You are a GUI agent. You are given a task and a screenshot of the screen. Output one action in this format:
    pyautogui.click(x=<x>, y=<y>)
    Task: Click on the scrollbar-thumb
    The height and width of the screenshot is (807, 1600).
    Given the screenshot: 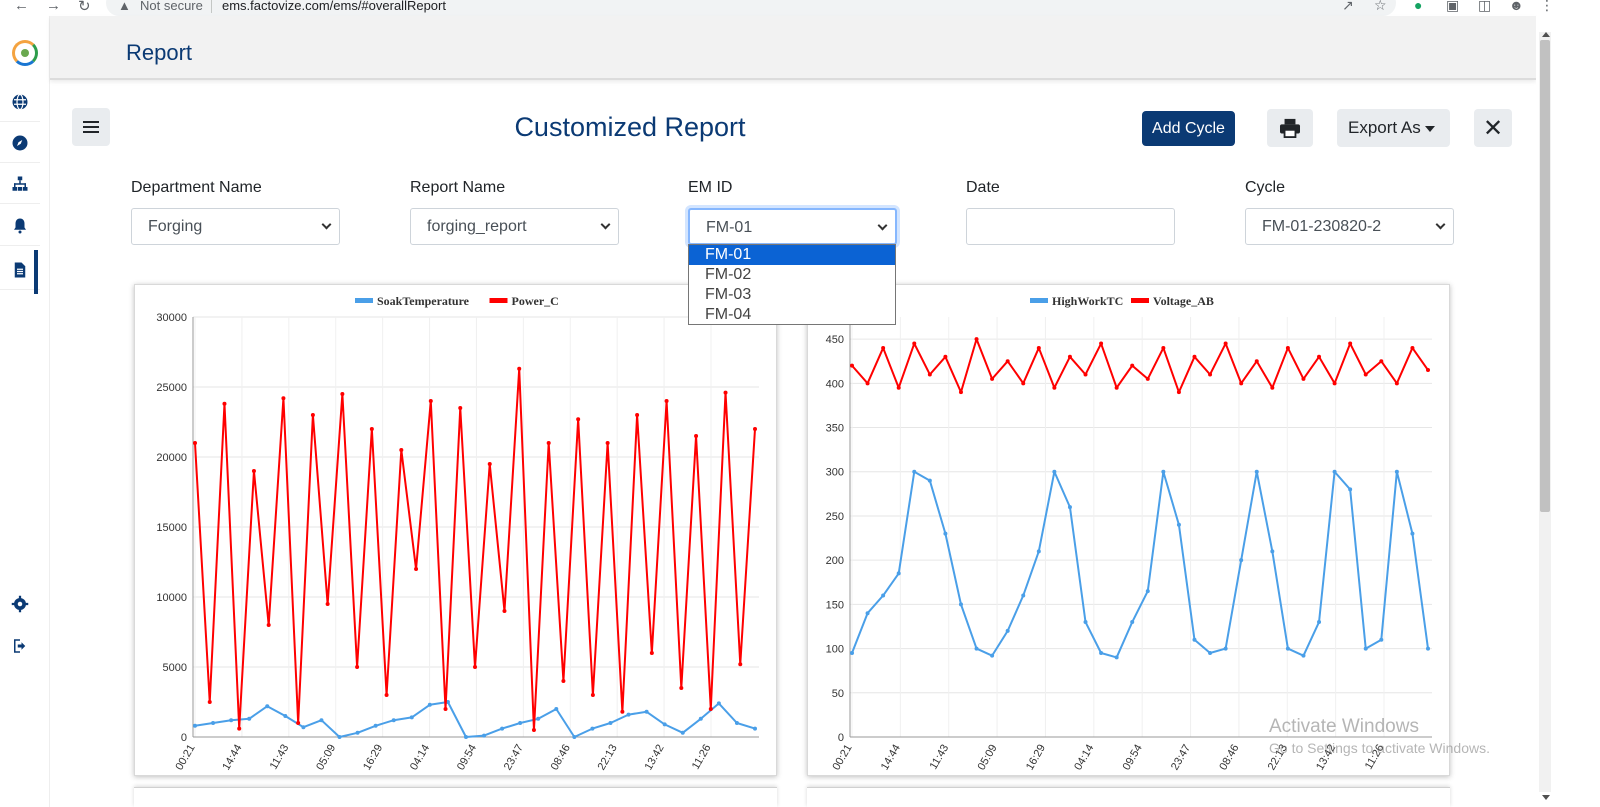 What is the action you would take?
    pyautogui.click(x=1545, y=276)
    